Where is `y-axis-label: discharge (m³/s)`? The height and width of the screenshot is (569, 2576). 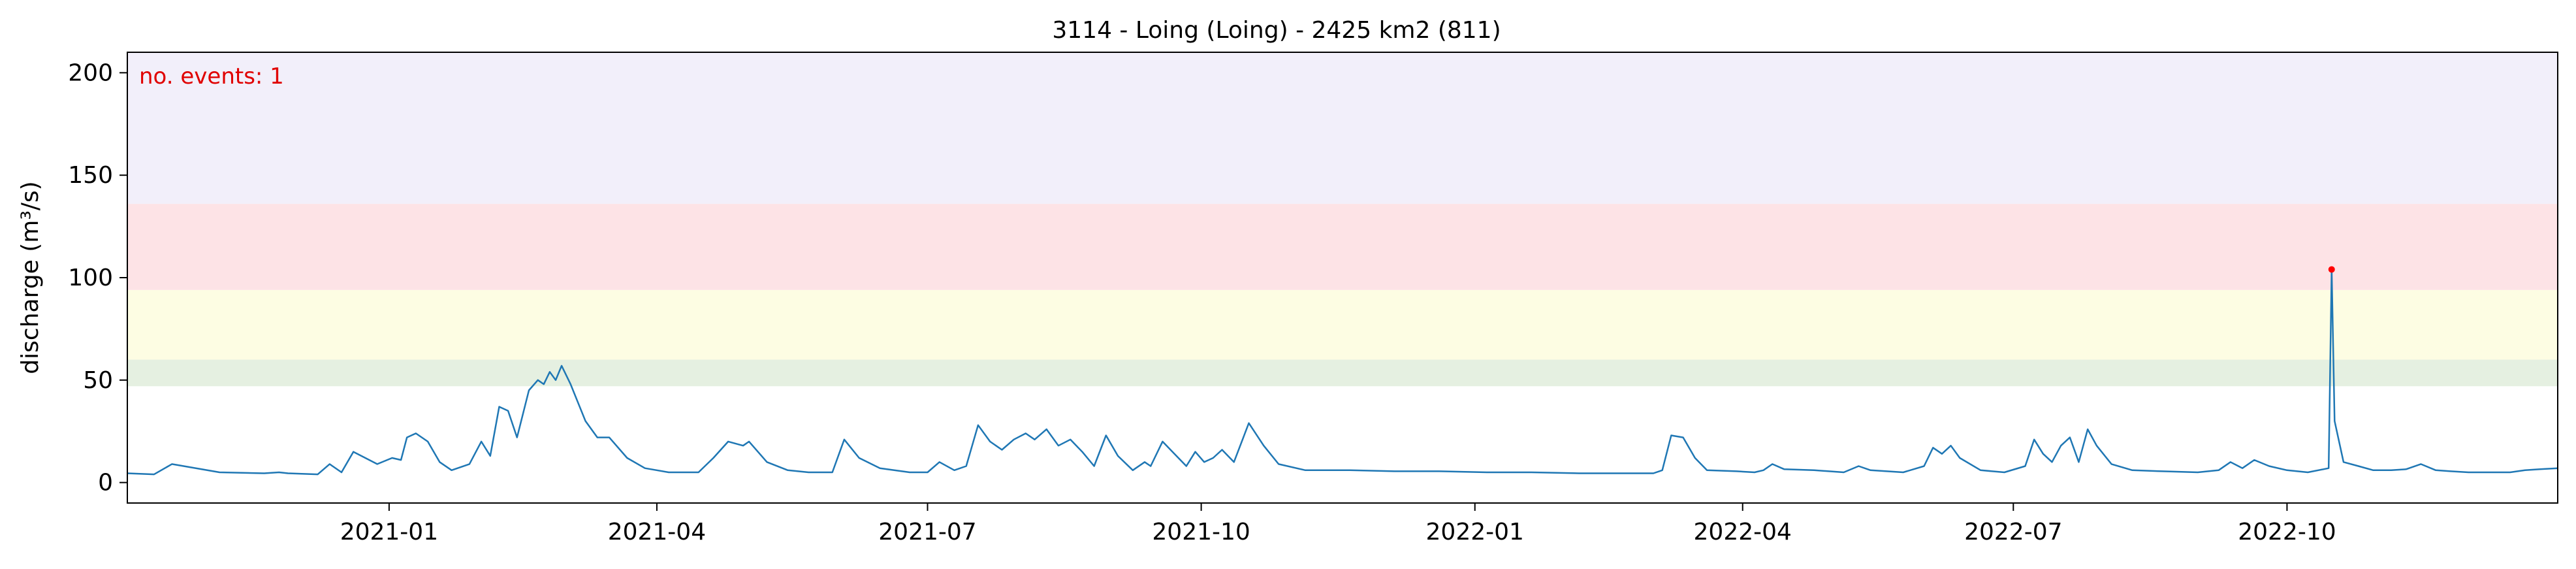
y-axis-label: discharge (m³/s) is located at coordinates (31, 277).